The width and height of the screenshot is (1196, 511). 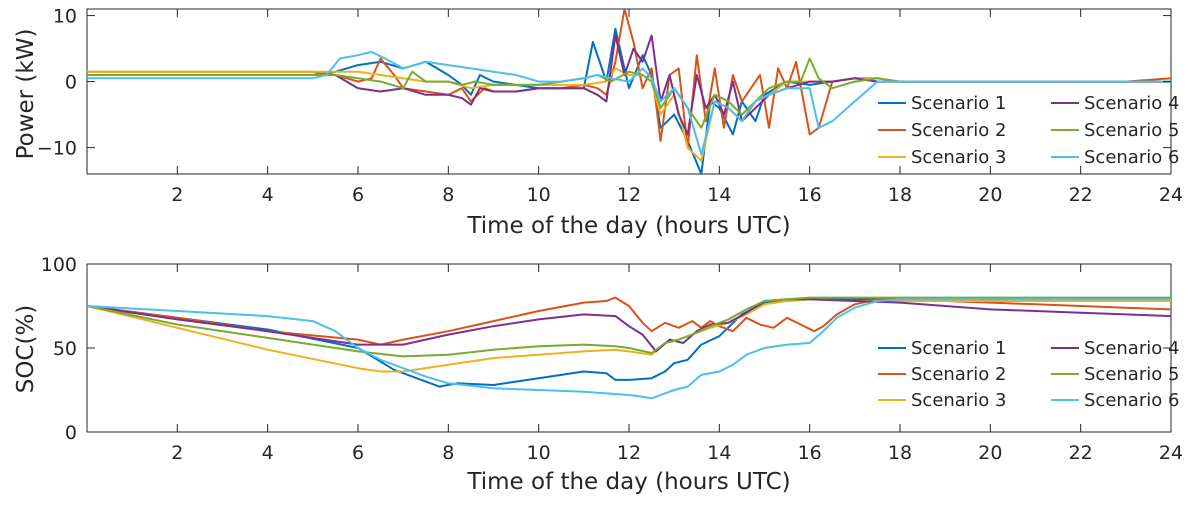 What do you see at coordinates (57, 149) in the screenshot?
I see `y-tick-label: −10` at bounding box center [57, 149].